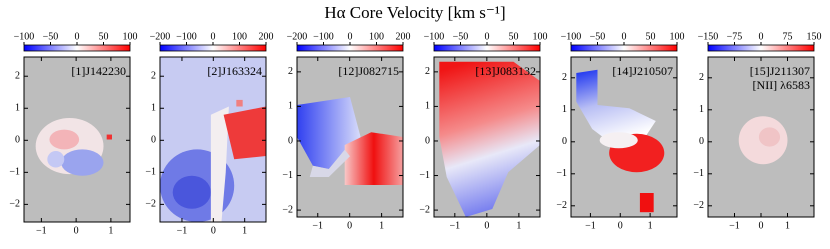  I want to click on panel-label: [2]J163324, so click(234, 71).